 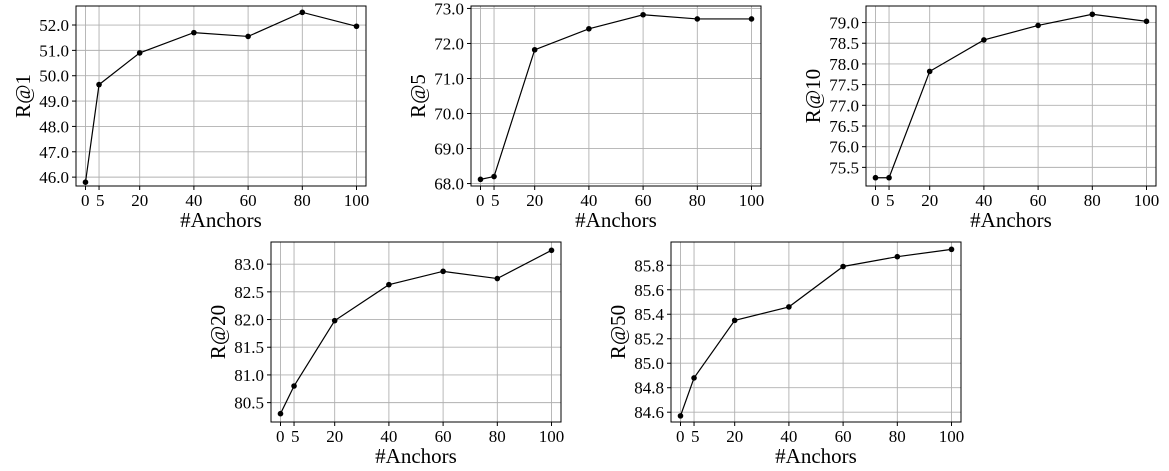 I want to click on y-axis-label: R@50, so click(x=618, y=332).